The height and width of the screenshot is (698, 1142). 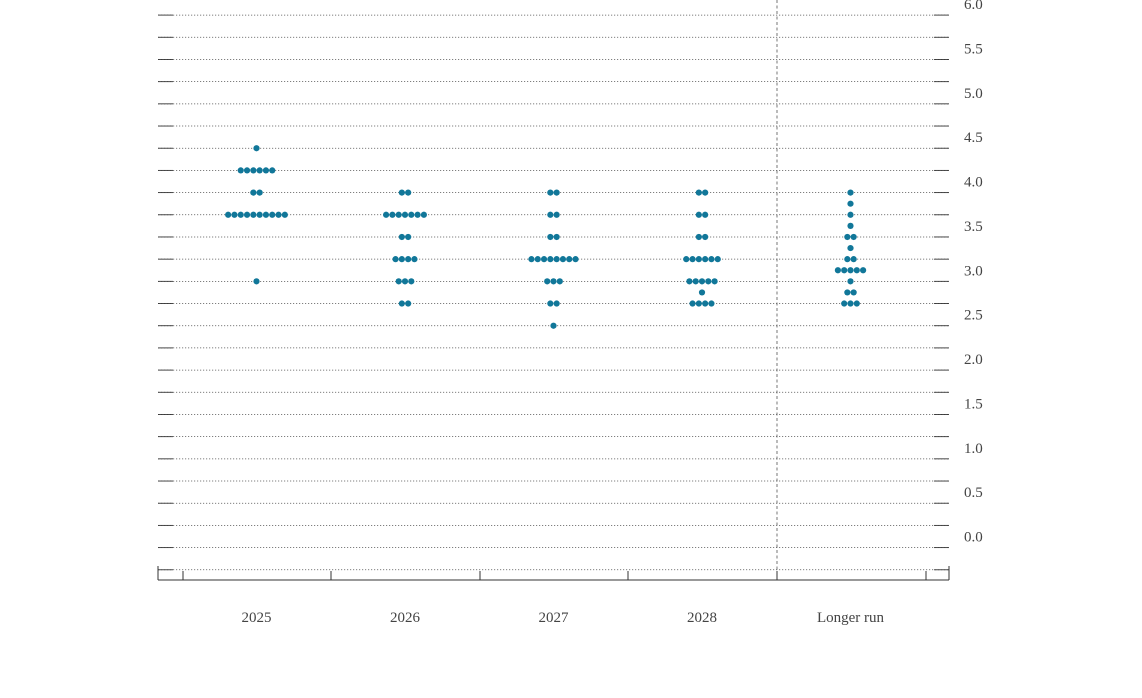 What do you see at coordinates (973, 360) in the screenshot?
I see `y-tick-label: 2.0` at bounding box center [973, 360].